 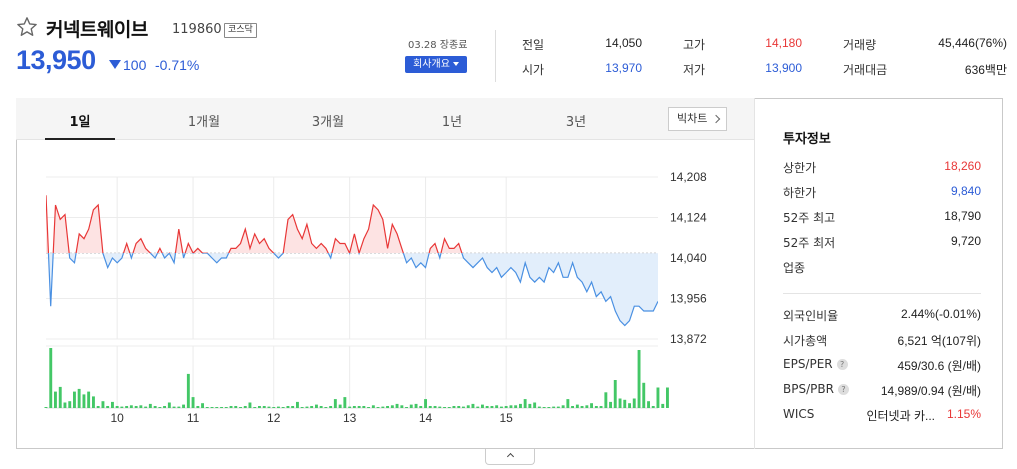 What do you see at coordinates (697, 119) in the screenshot?
I see `big-chart-button: 빅차트` at bounding box center [697, 119].